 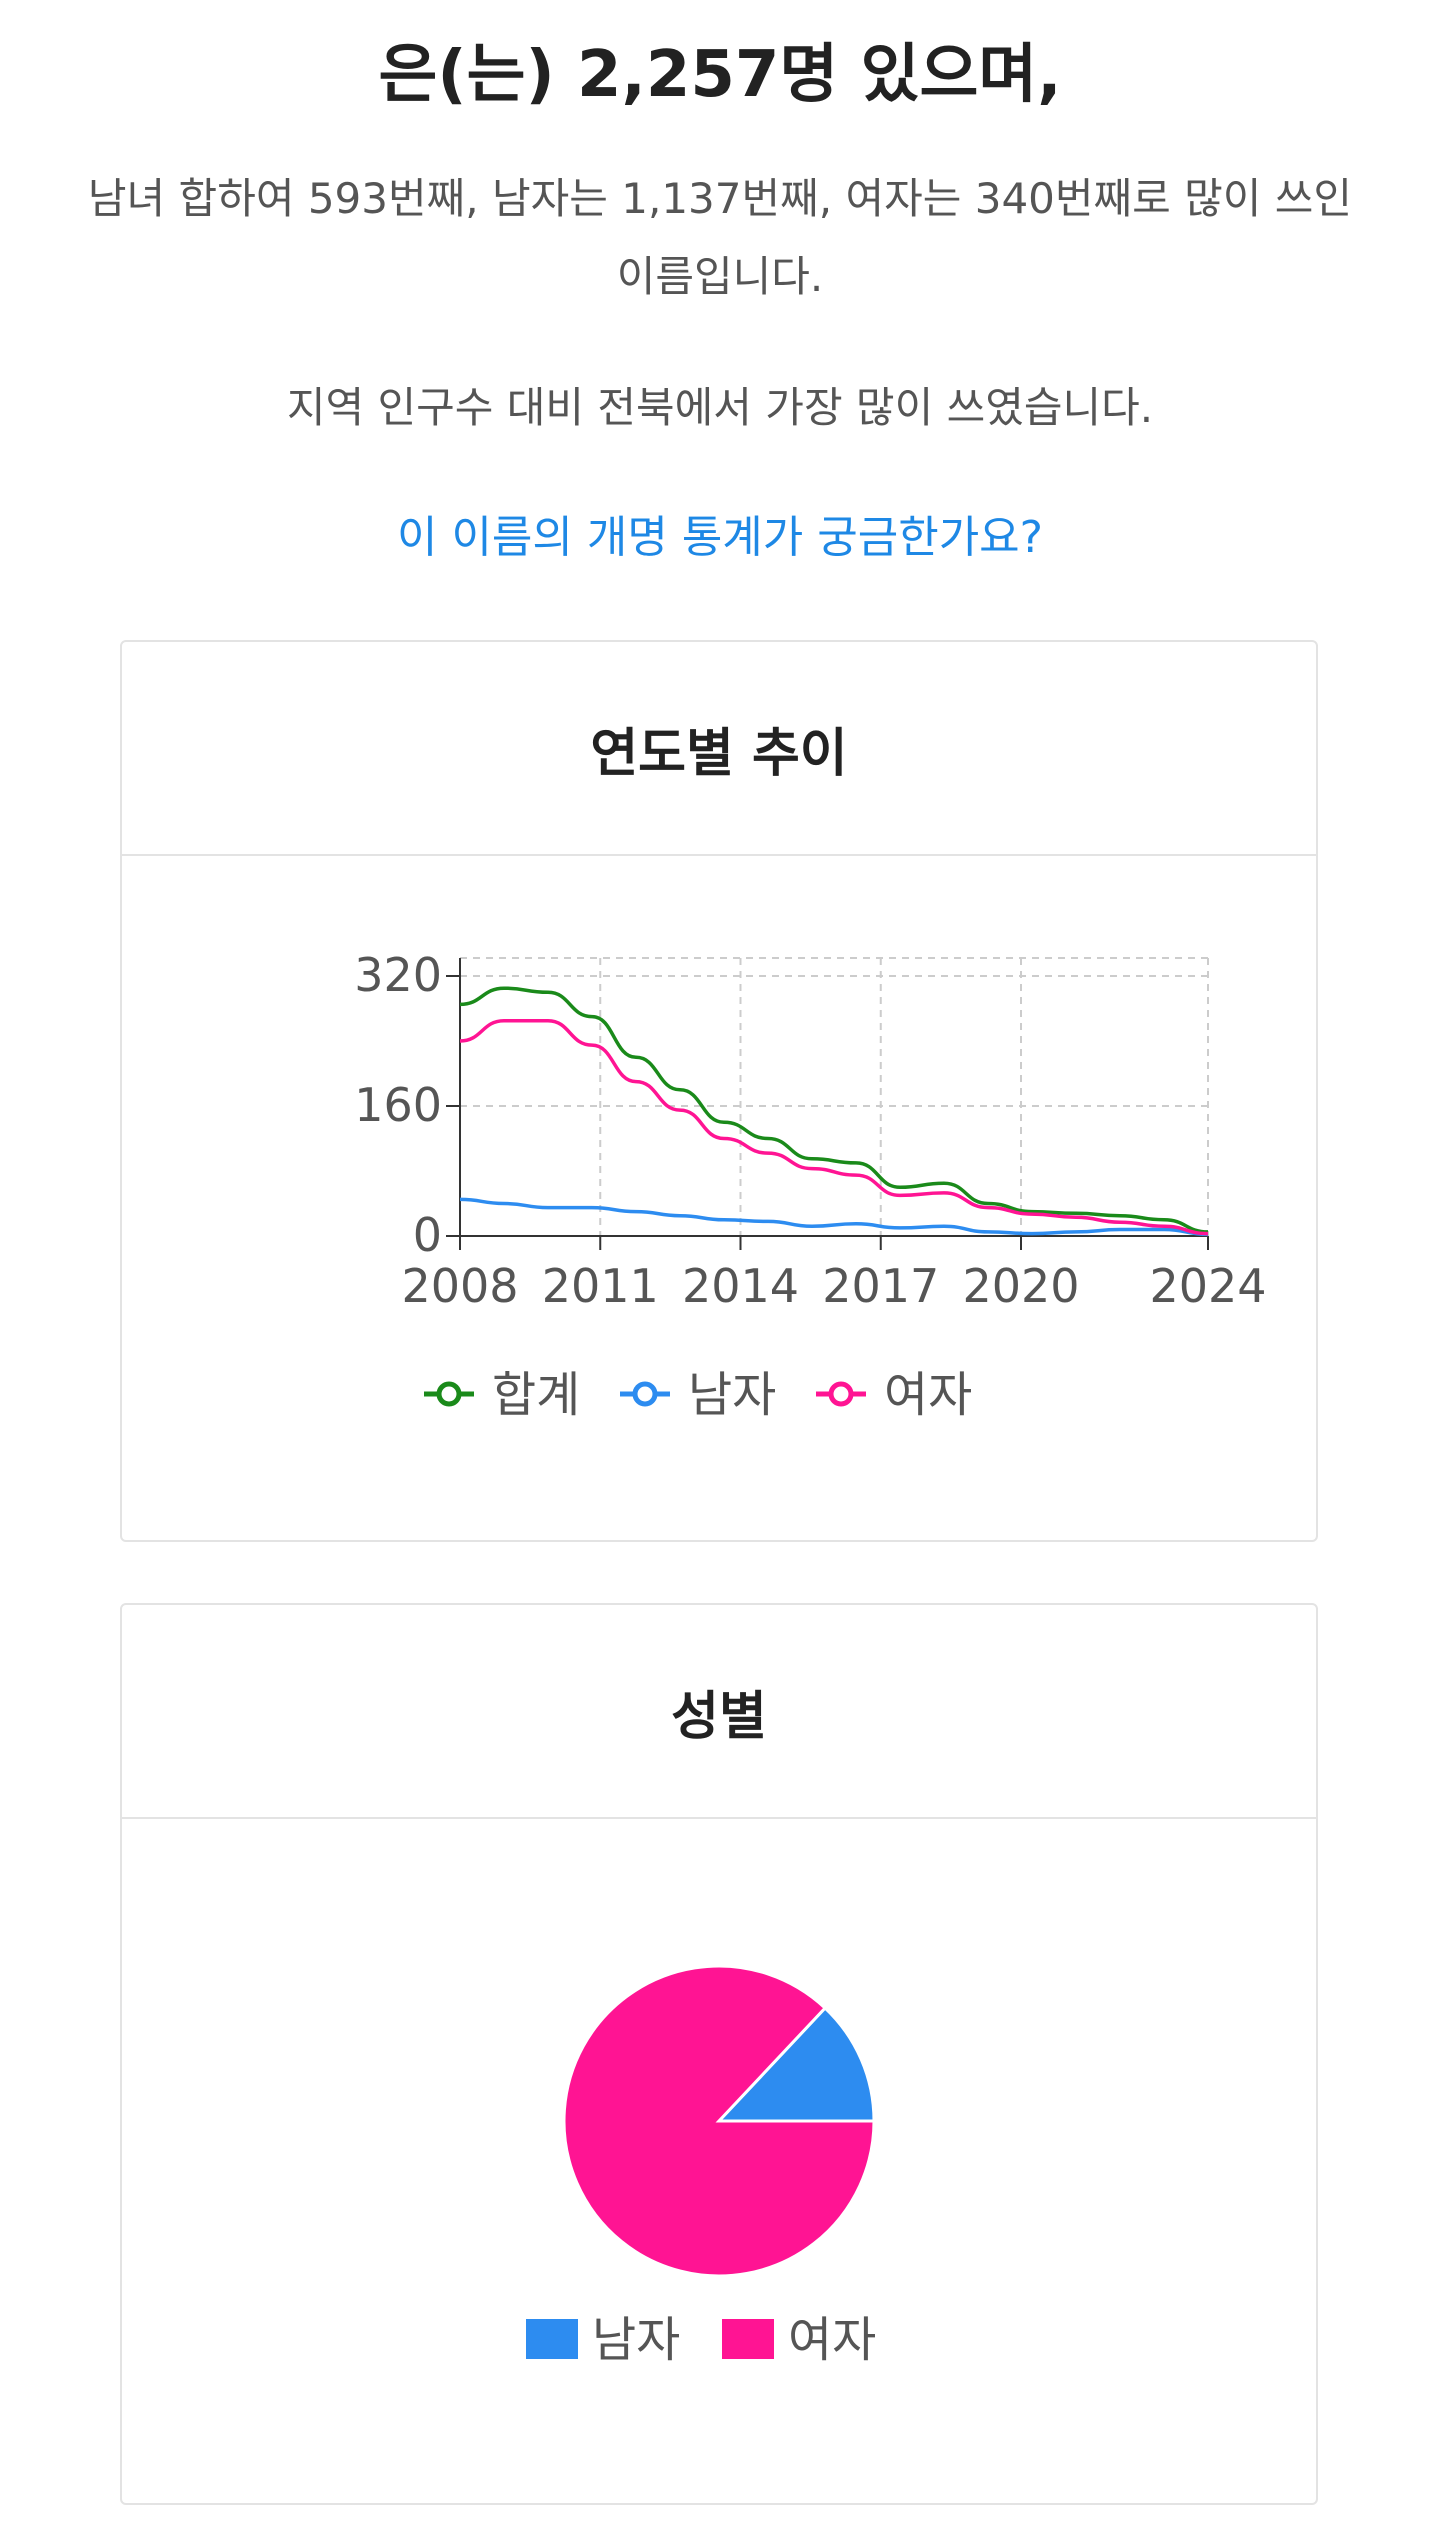 I want to click on legend-item-합계: 합계, so click(x=502, y=1395).